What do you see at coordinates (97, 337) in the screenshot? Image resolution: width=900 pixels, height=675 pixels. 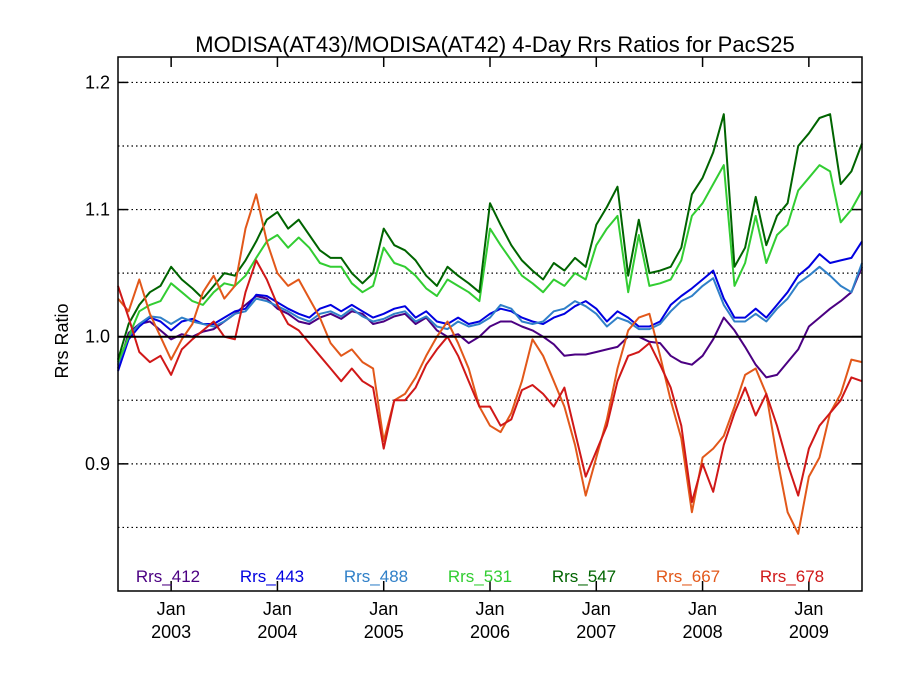 I see `y-tick-label: 1.0` at bounding box center [97, 337].